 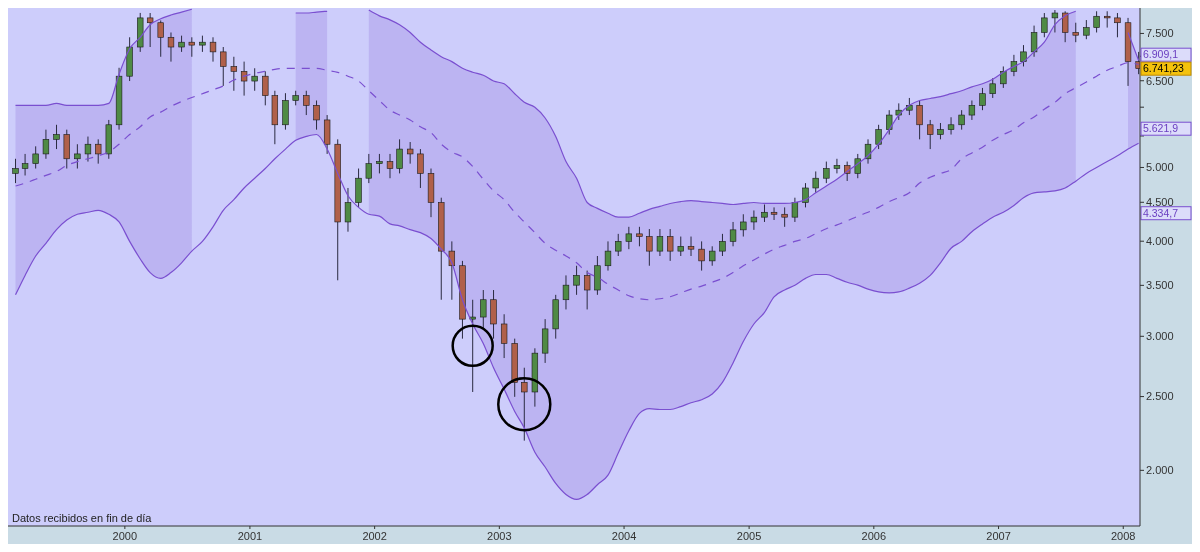 What do you see at coordinates (499, 536) in the screenshot?
I see `x-tick-label: 2003` at bounding box center [499, 536].